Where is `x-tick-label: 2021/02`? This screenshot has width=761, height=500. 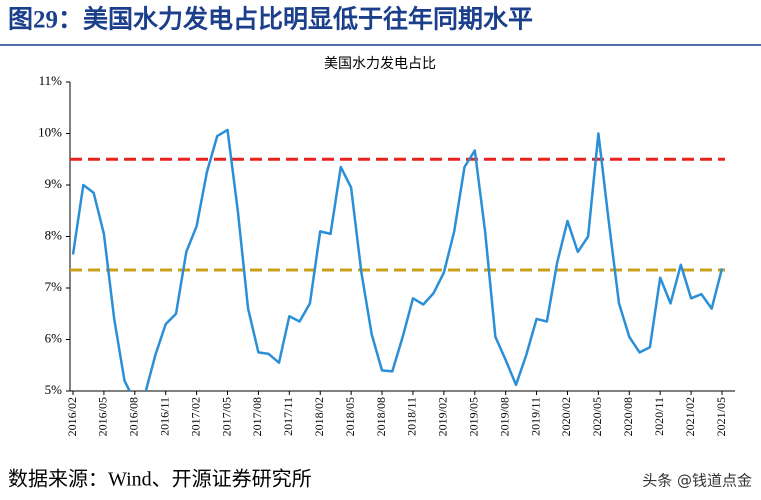
x-tick-label: 2021/02 is located at coordinates (690, 416).